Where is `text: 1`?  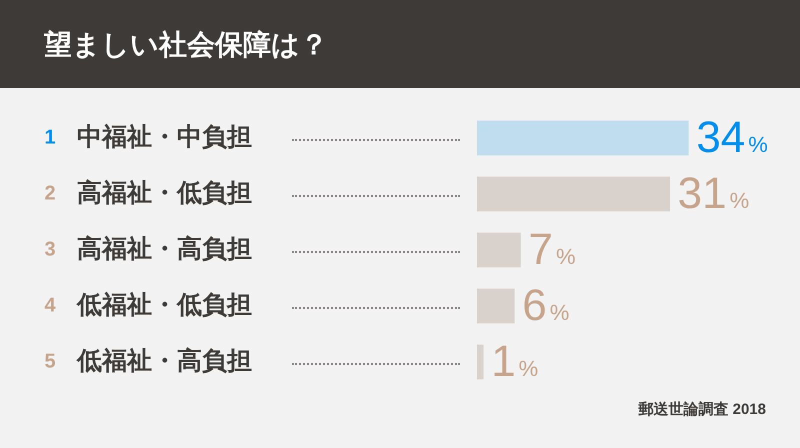 text: 1 is located at coordinates (50, 137).